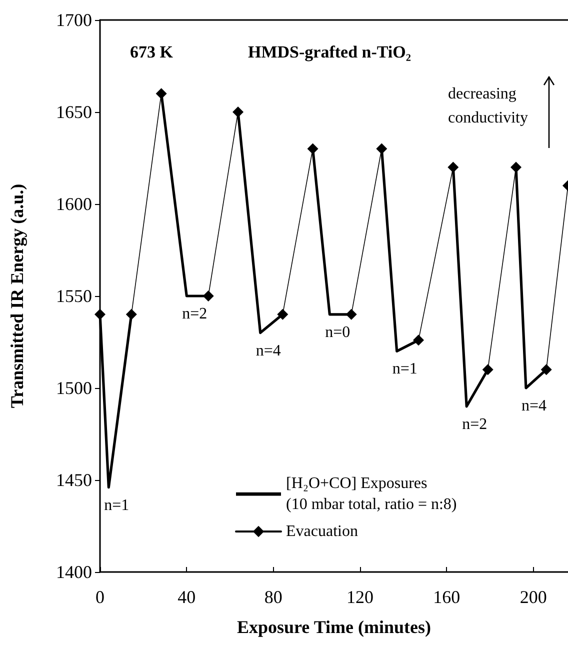 This screenshot has width=568, height=647. I want to click on legend-label: Evacuation, so click(322, 531).